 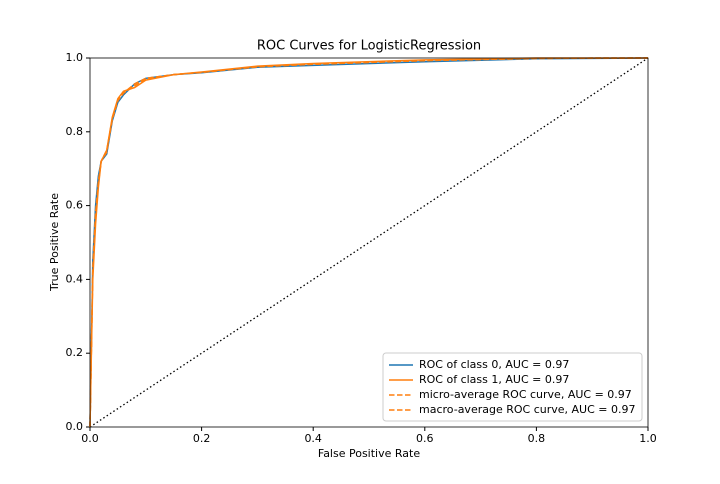 What do you see at coordinates (75, 426) in the screenshot?
I see `y-tick-label: 0.0` at bounding box center [75, 426].